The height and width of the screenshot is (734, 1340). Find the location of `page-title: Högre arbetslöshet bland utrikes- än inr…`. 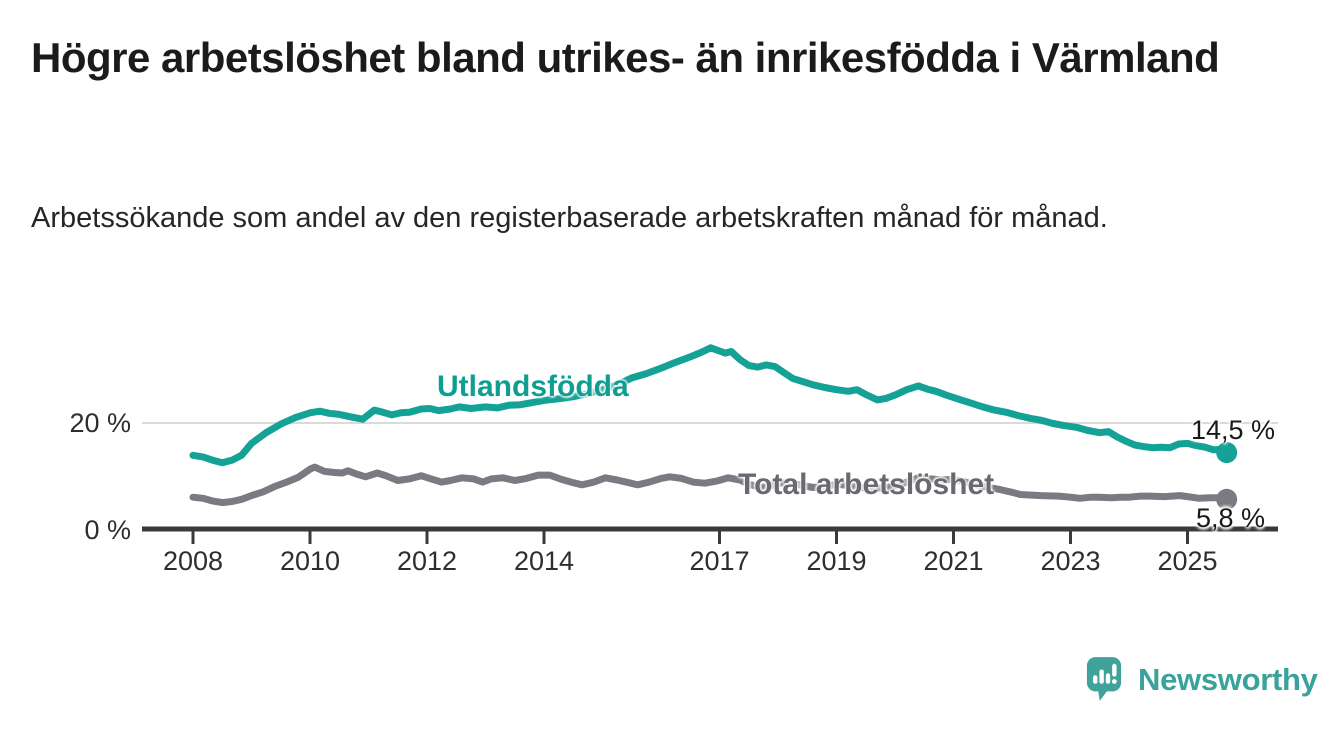

page-title: Högre arbetslöshet bland utrikes- än inr… is located at coordinates (625, 57).